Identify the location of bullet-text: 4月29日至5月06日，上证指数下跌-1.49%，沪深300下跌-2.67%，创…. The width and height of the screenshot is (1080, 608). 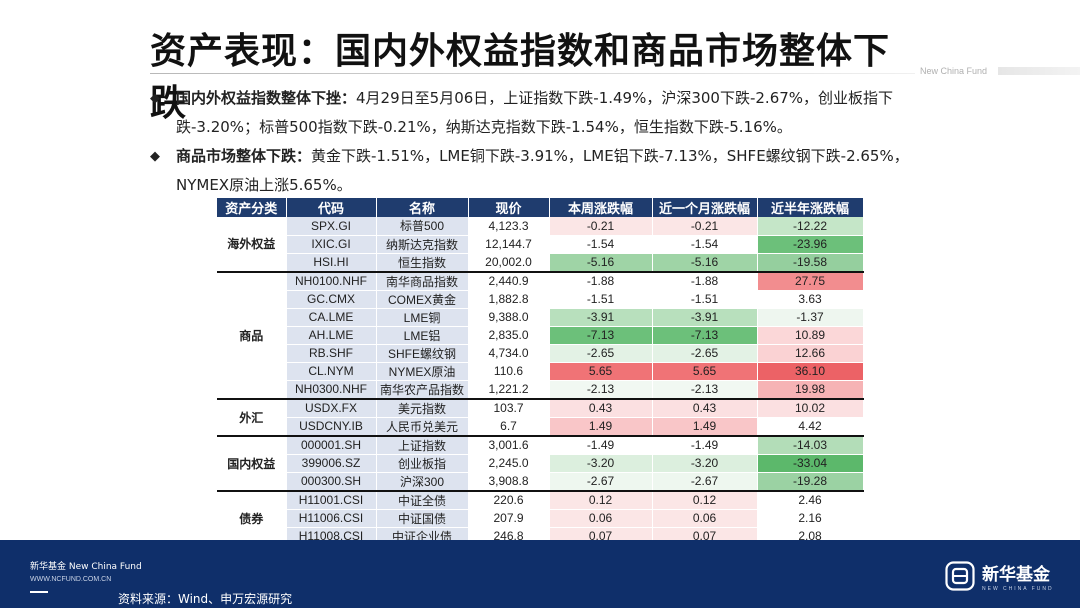
(535, 112).